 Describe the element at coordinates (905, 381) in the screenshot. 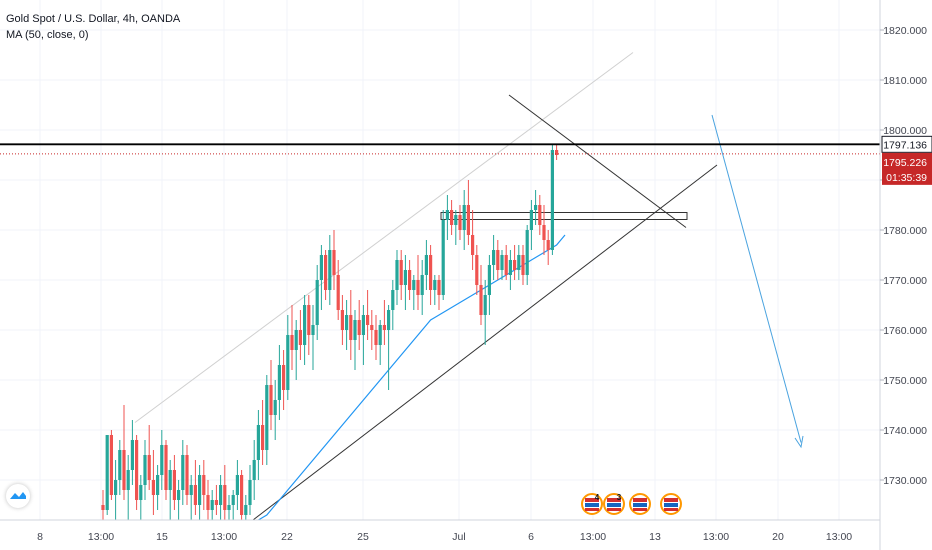

I see `y-tick-label: 1750.000` at that location.